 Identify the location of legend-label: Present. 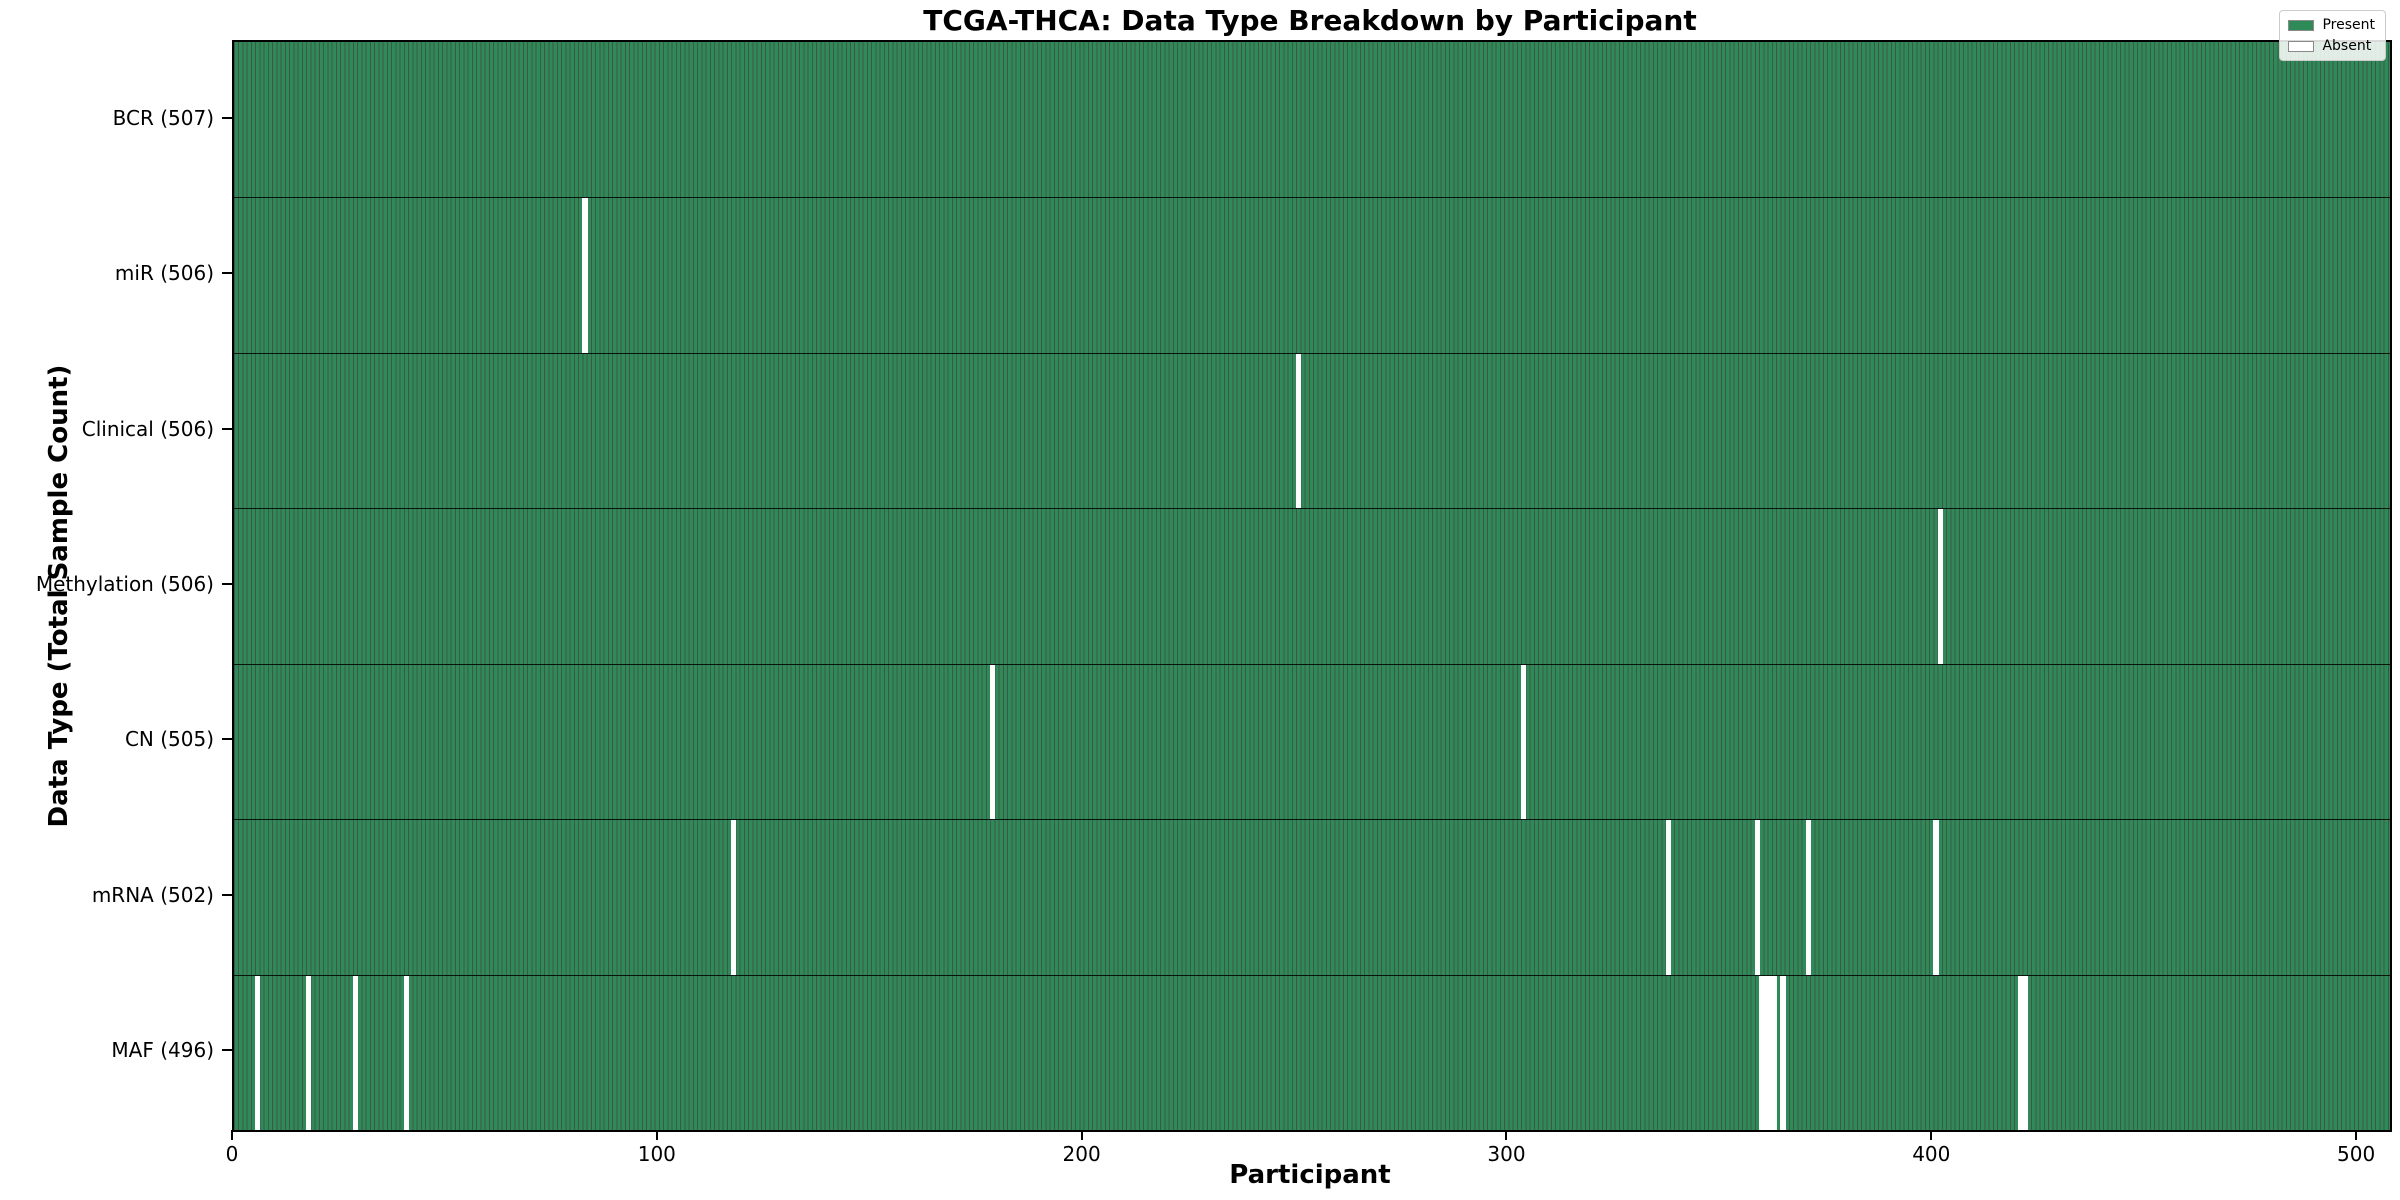
(2348, 25).